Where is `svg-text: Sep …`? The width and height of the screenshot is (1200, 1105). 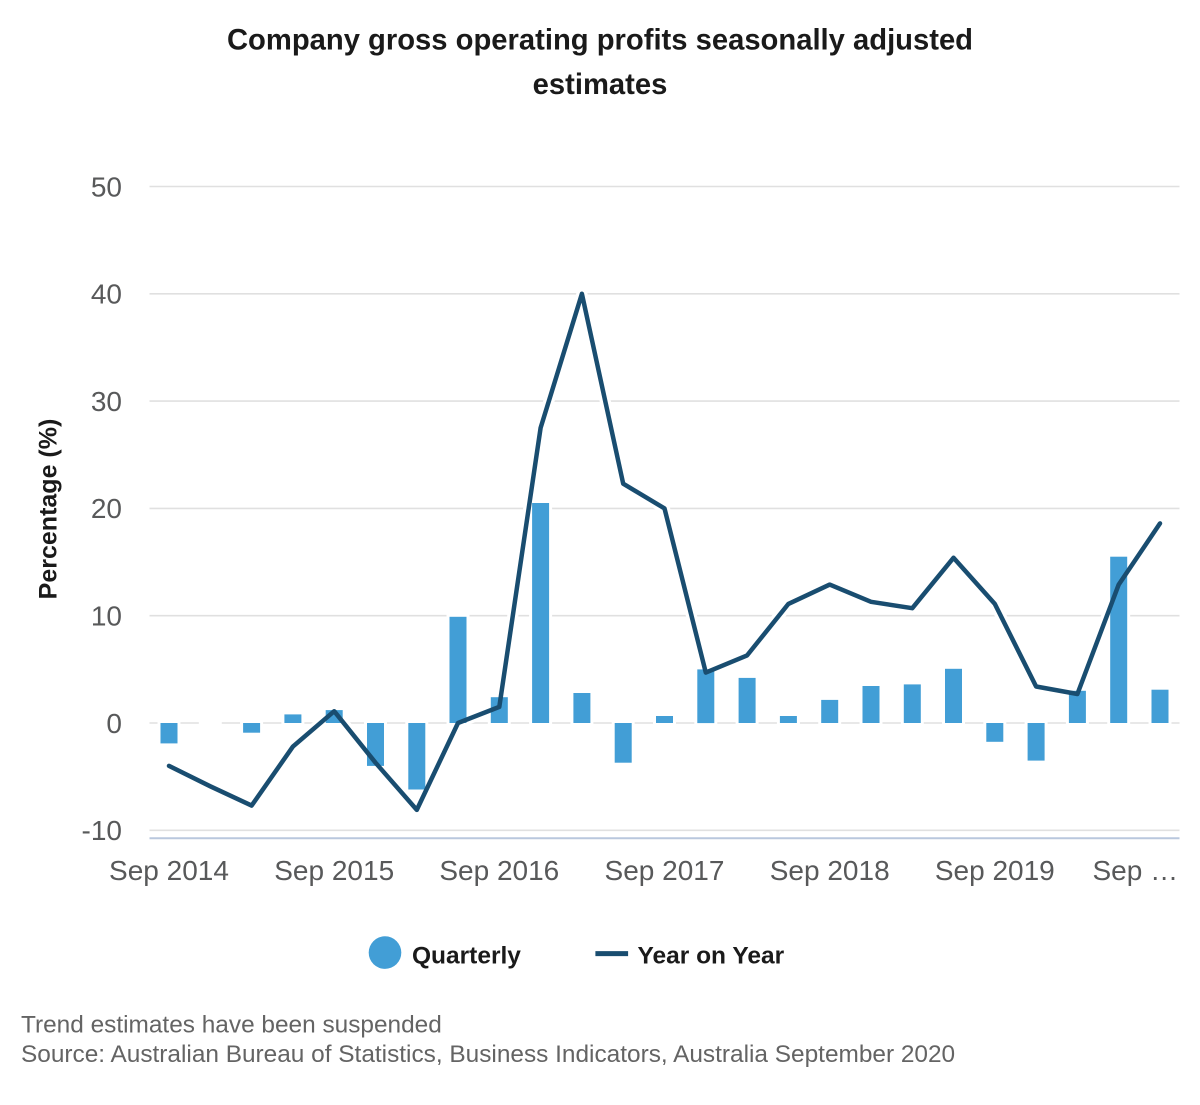
svg-text: Sep … is located at coordinates (1136, 870).